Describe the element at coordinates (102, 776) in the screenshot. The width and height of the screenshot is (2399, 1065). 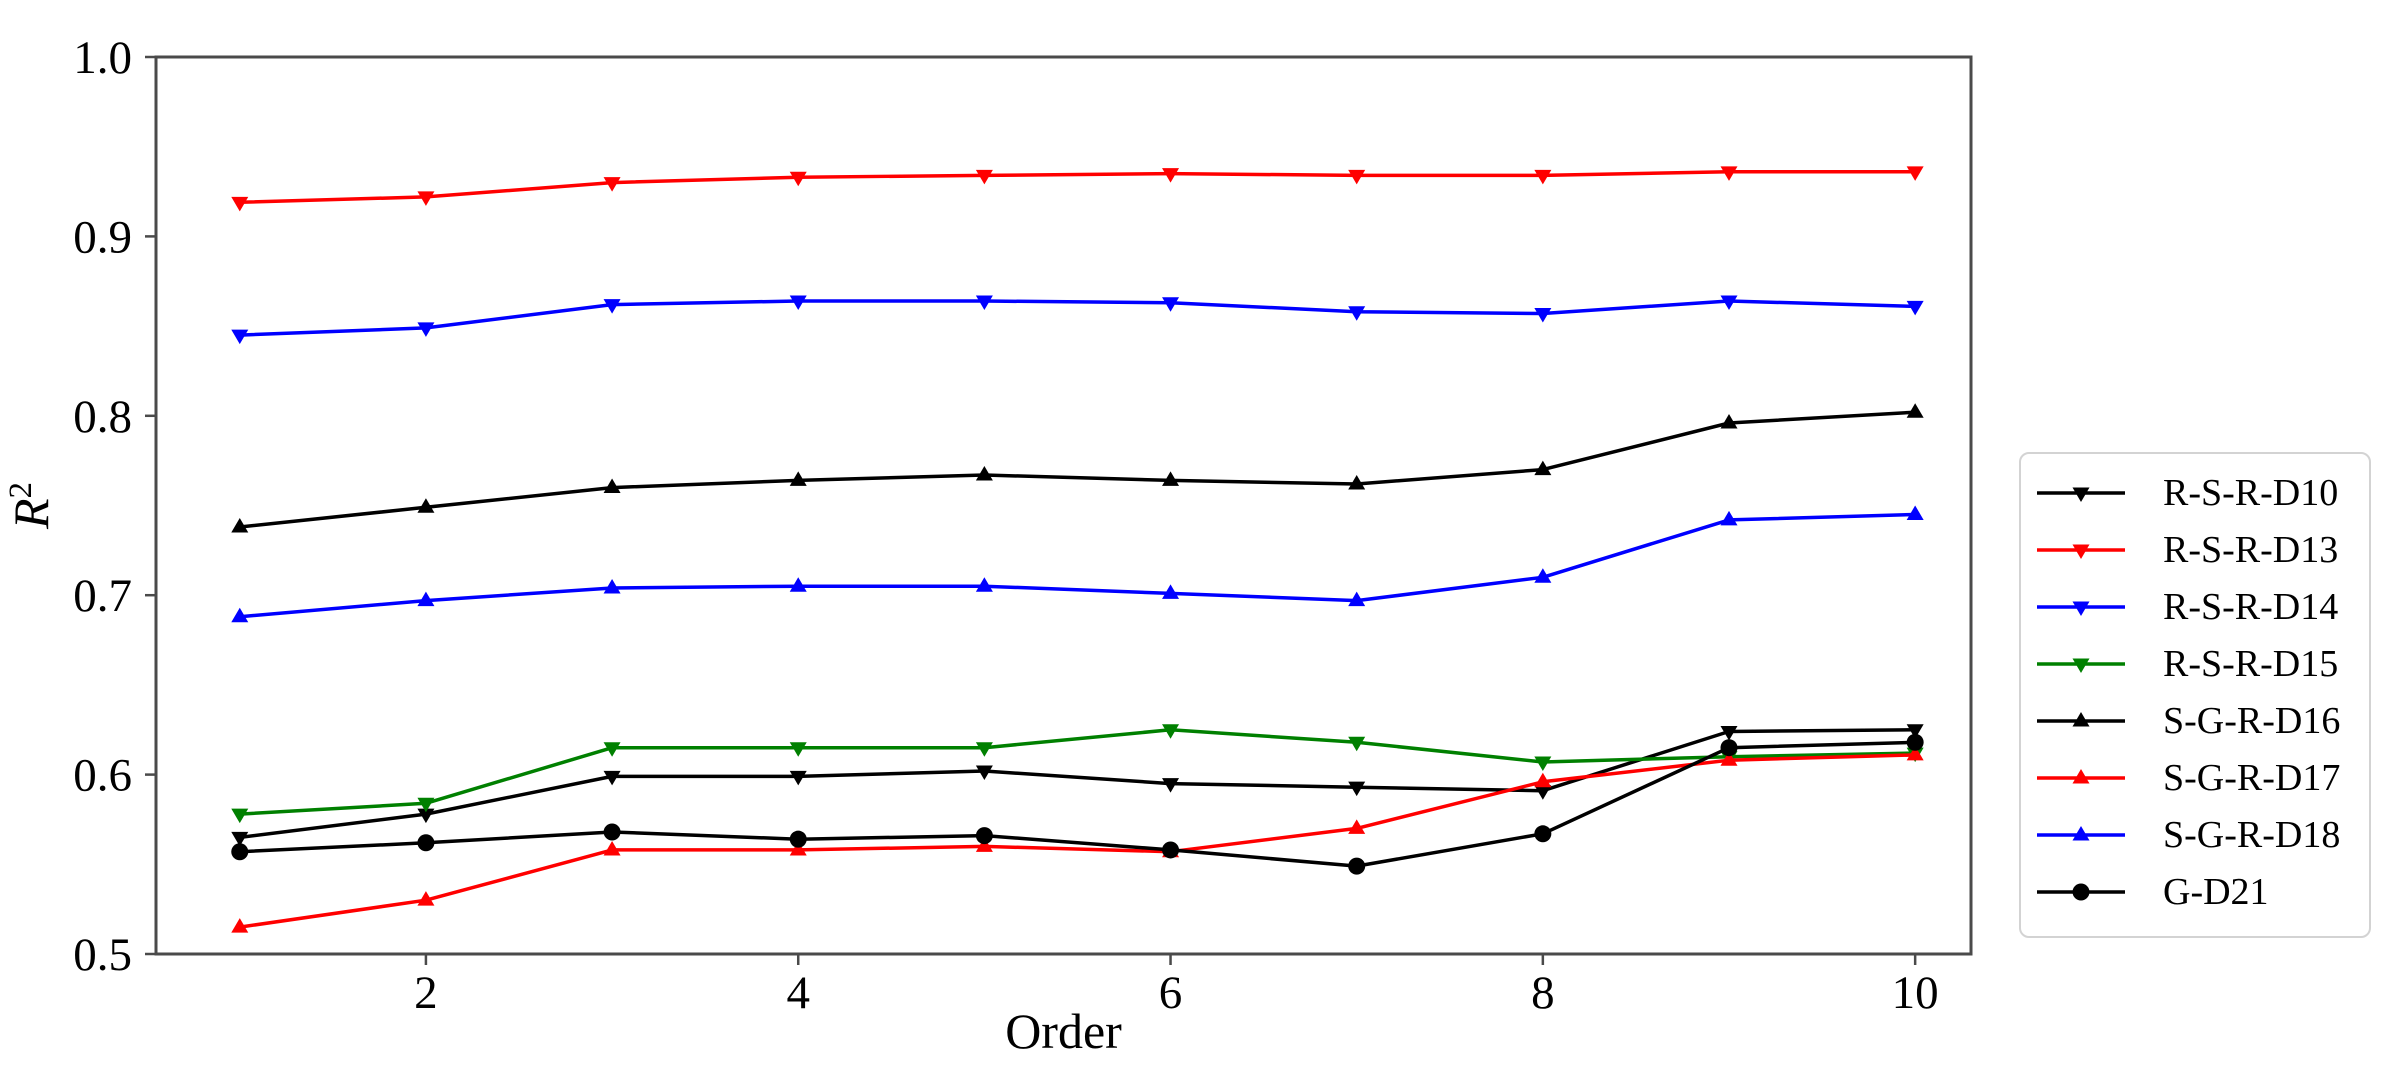
I see `y-tick-label: 0.6` at that location.